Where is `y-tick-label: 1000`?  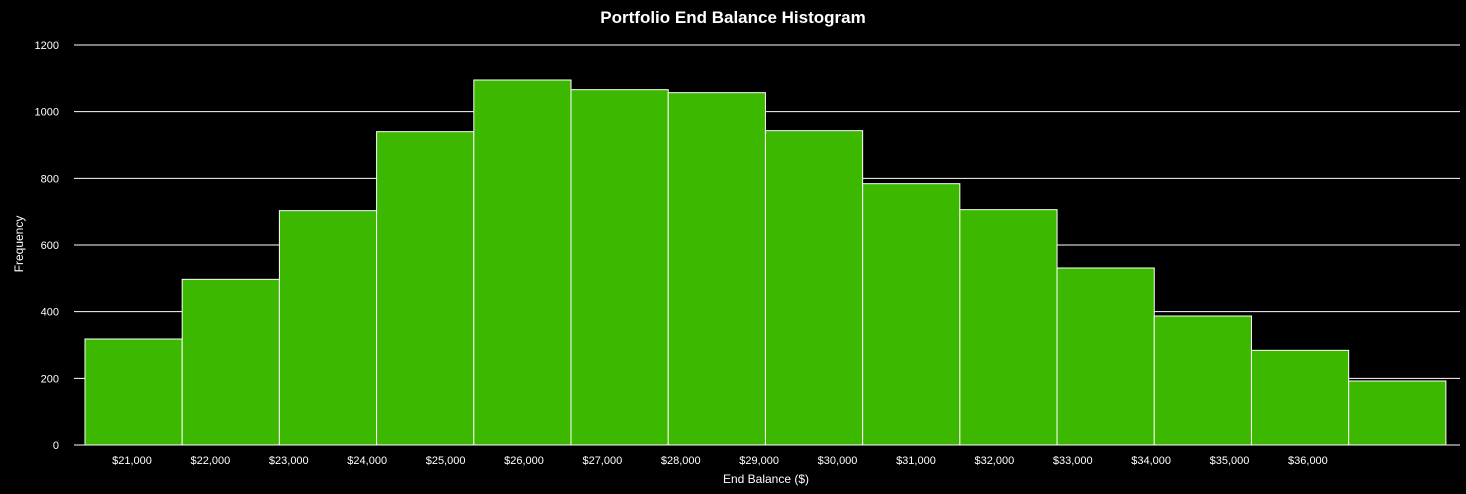 y-tick-label: 1000 is located at coordinates (47, 113).